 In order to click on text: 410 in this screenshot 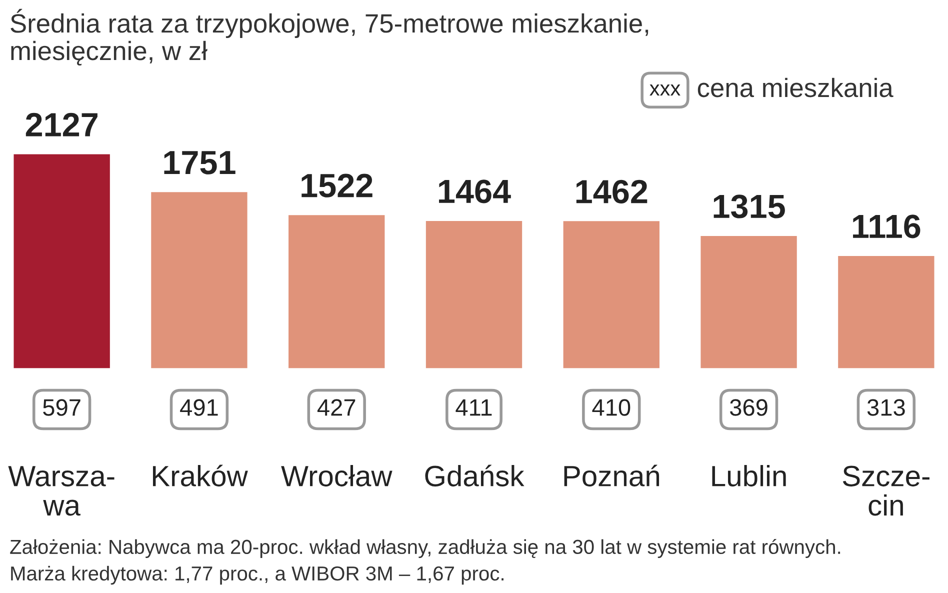, I will do `click(611, 407)`.